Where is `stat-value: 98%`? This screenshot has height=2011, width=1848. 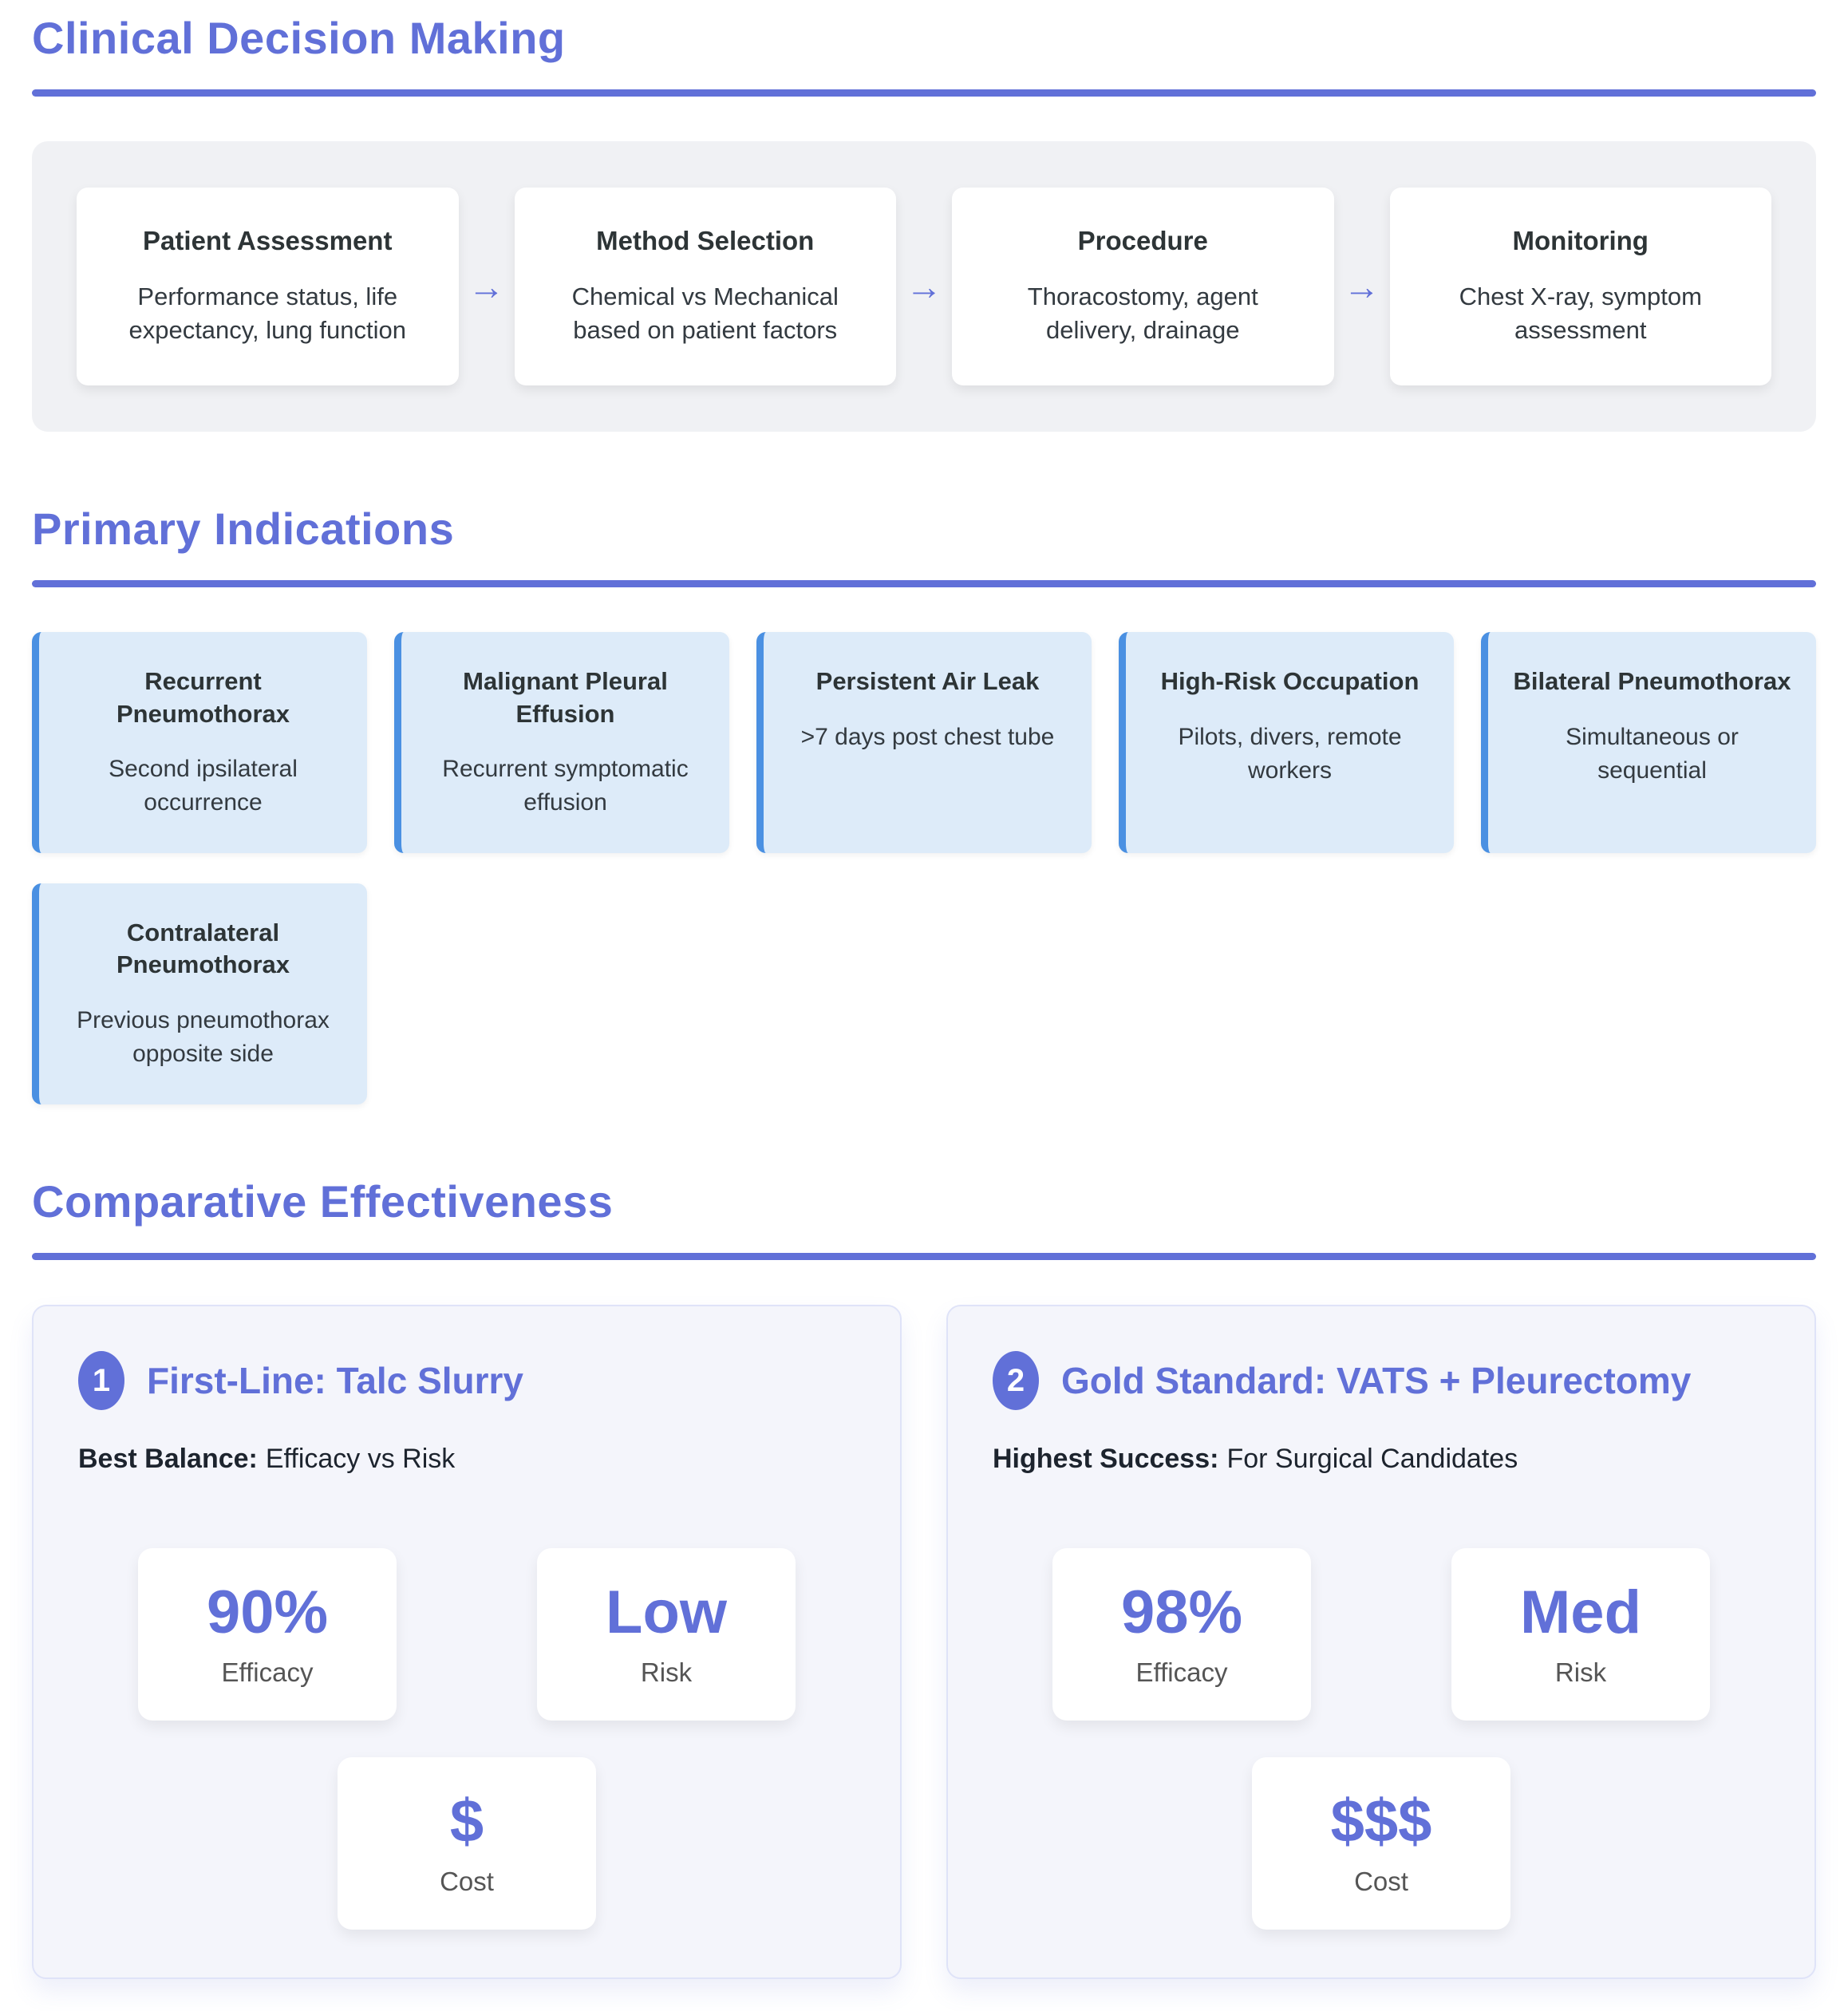
stat-value: 98% is located at coordinates (1181, 1613).